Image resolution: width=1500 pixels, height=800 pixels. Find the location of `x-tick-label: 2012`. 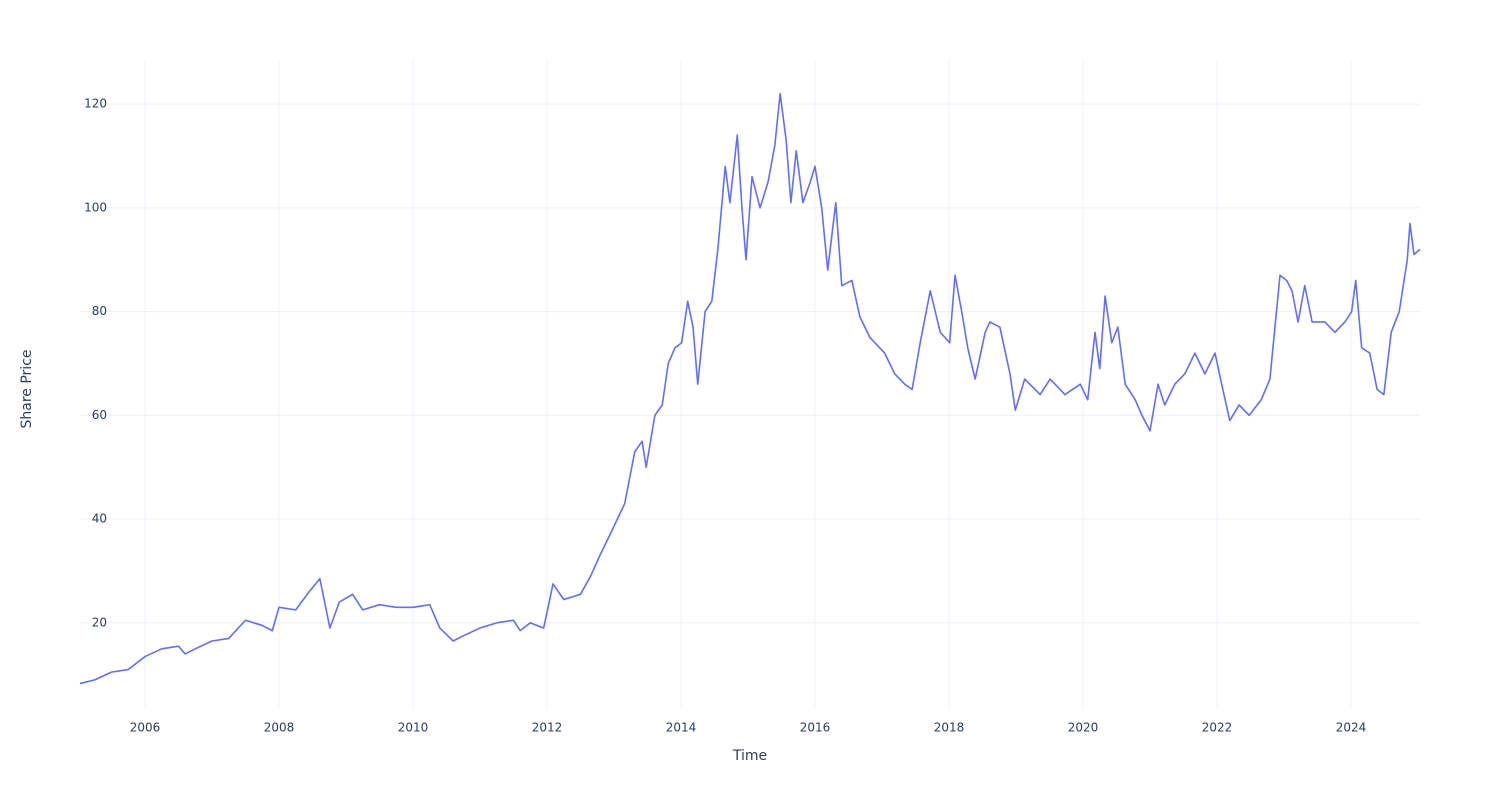

x-tick-label: 2012 is located at coordinates (547, 728).